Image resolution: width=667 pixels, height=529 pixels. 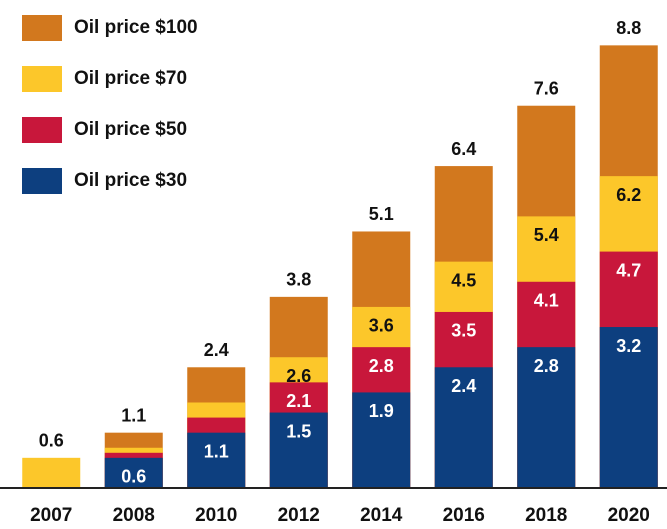 I want to click on x-tick-label: 2007, so click(x=51, y=515).